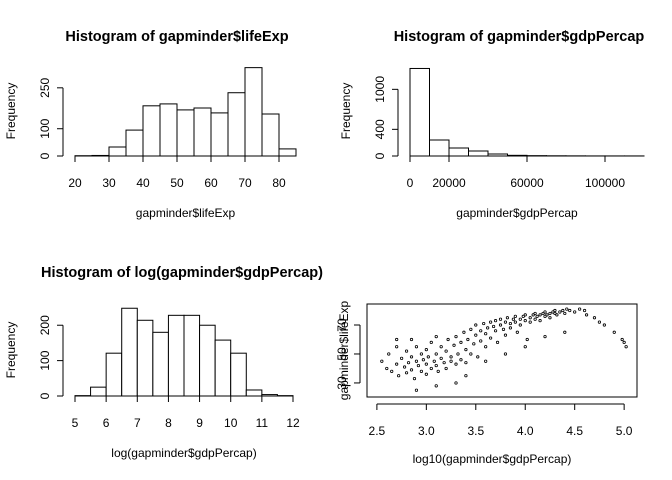 The image size is (672, 480). Describe the element at coordinates (75, 423) in the screenshot. I see `x-tick-label: 5` at that location.